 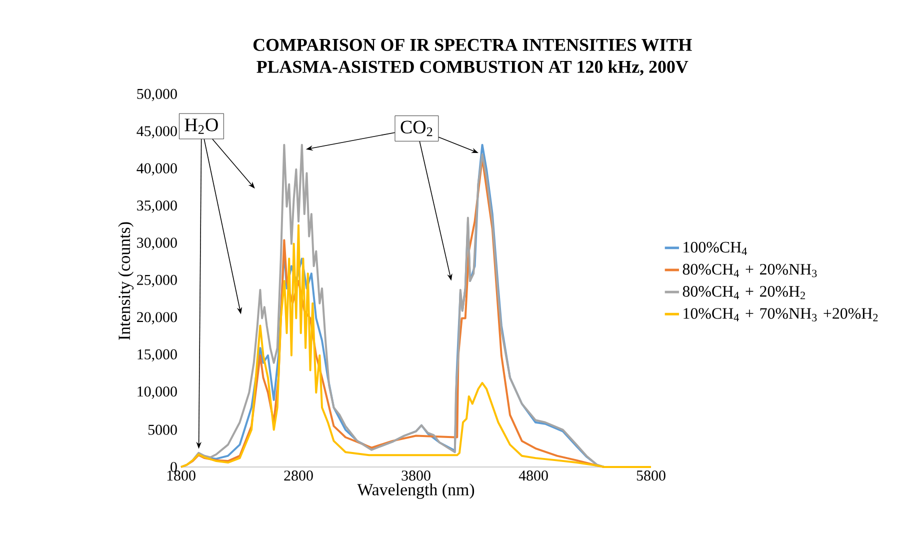 I want to click on y-tick-label: 35,000, so click(x=157, y=206).